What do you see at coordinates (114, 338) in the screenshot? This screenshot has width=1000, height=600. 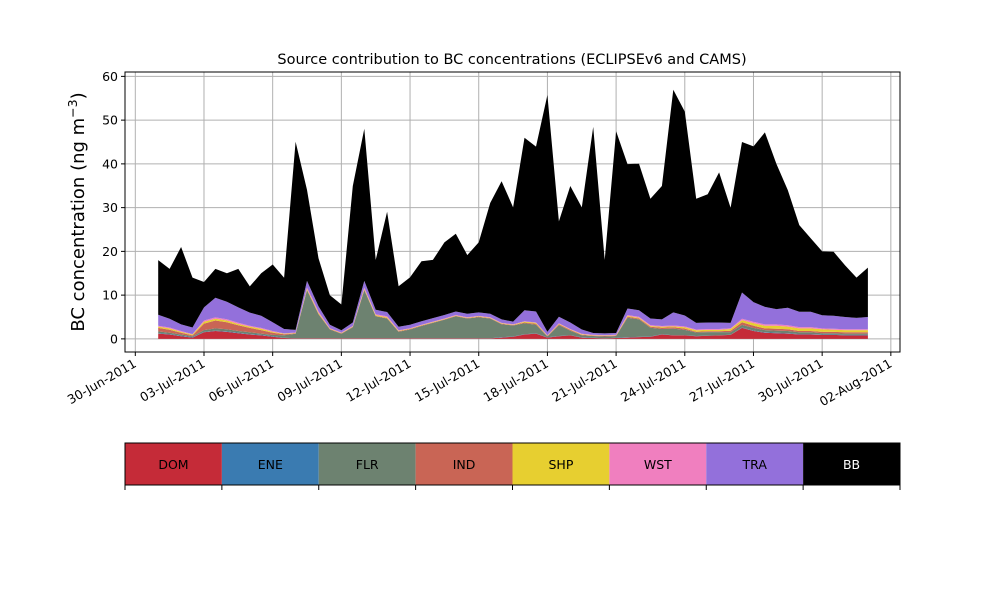 I see `y-tick-label: 0` at bounding box center [114, 338].